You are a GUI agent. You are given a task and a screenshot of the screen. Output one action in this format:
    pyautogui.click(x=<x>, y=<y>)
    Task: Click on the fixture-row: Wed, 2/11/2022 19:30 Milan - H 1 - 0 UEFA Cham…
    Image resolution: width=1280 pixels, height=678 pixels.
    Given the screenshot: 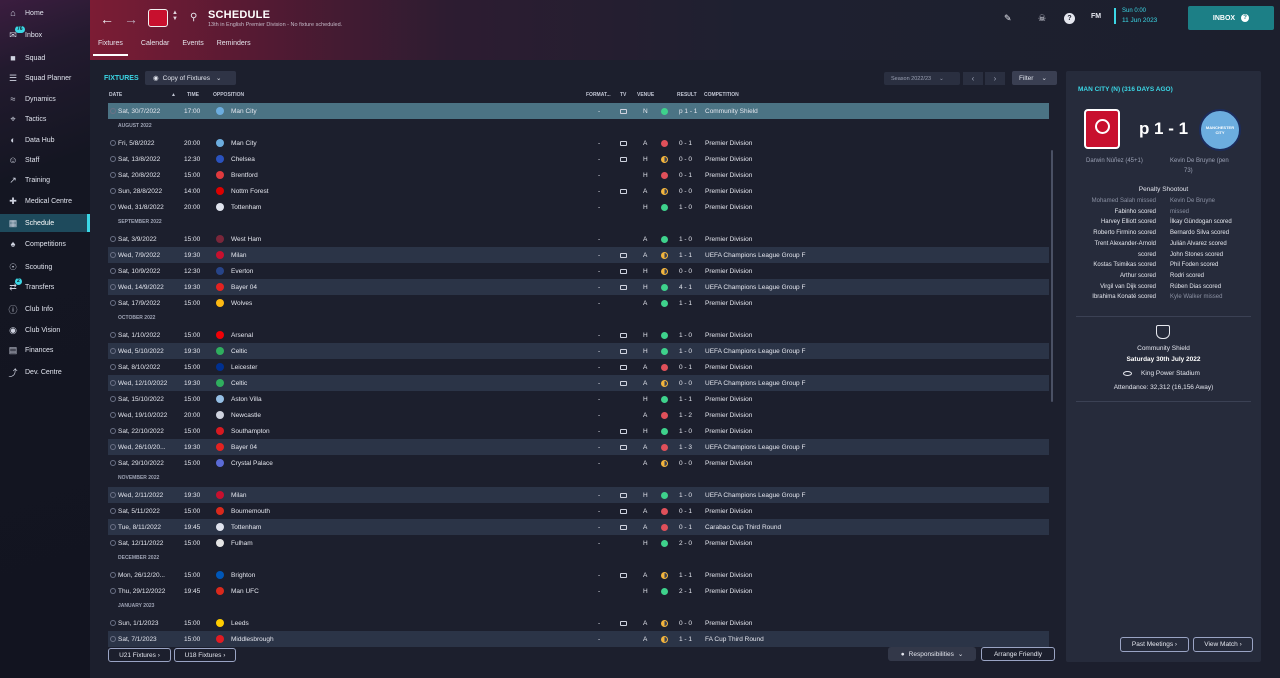 What is the action you would take?
    pyautogui.click(x=578, y=495)
    